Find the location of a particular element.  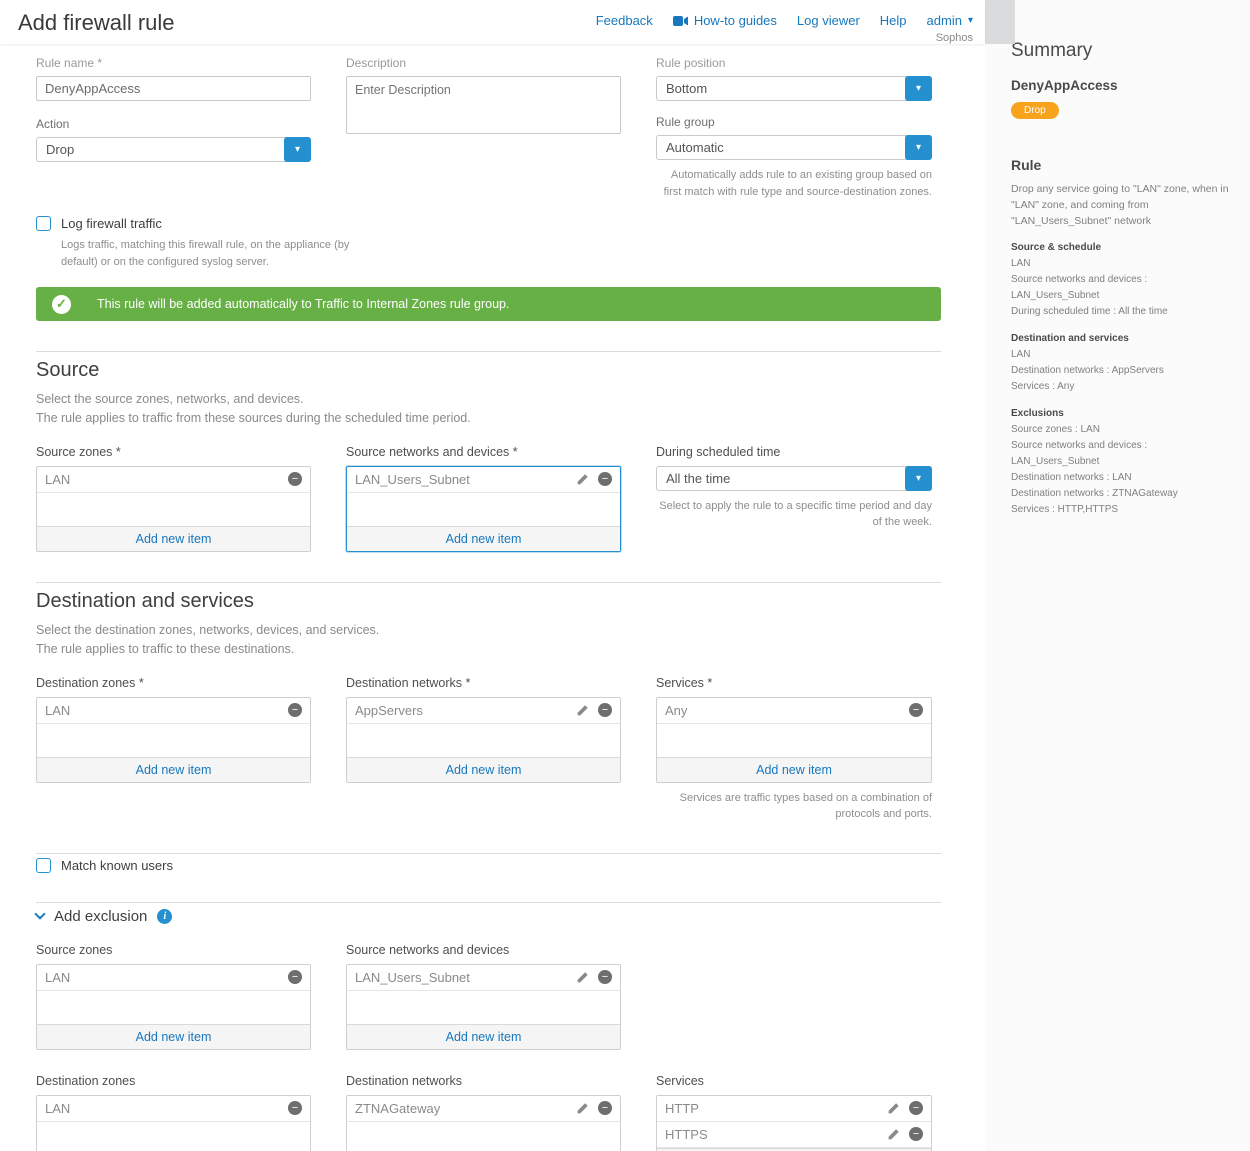

exclusion-dest-zones-column: Destination zones LAN − Add new item is located at coordinates (173, 1112).